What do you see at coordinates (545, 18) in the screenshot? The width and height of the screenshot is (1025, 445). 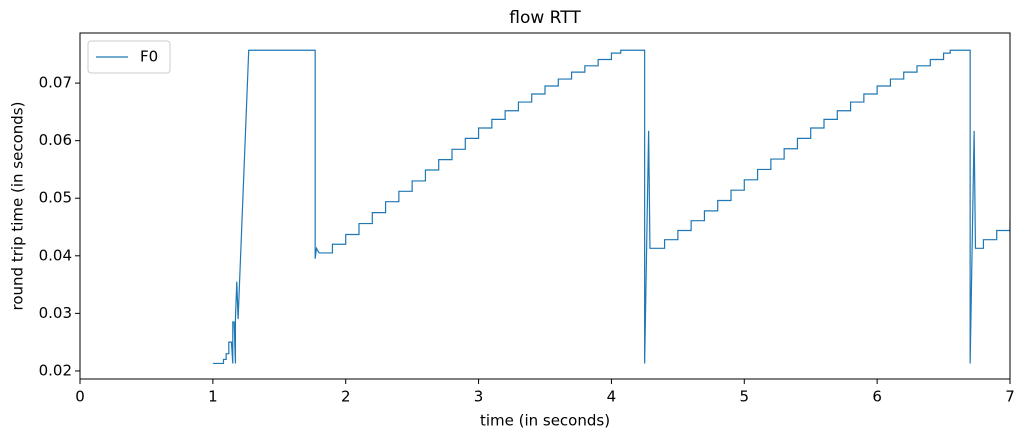 I see `chart-title: flow RTT` at bounding box center [545, 18].